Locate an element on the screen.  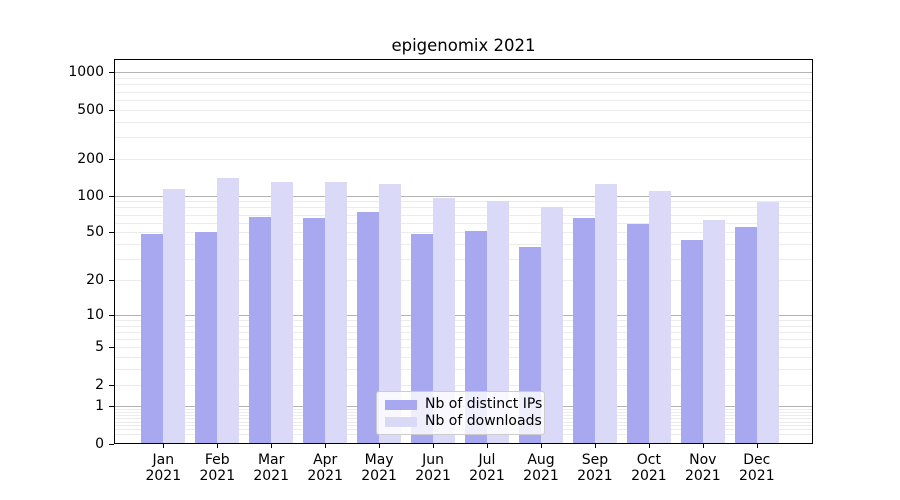
legend-swatch-downloads is located at coordinates (401, 421).